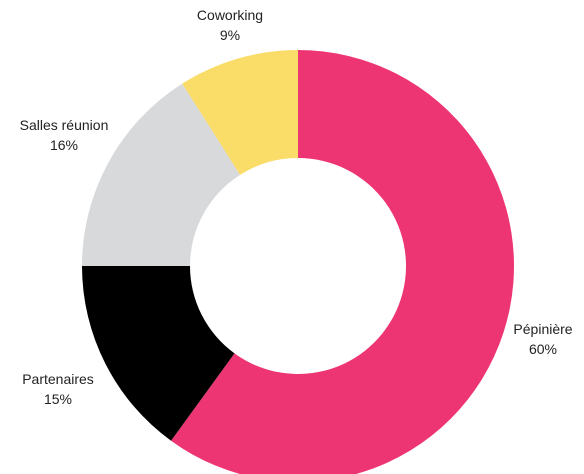 This screenshot has height=474, width=584. Describe the element at coordinates (230, 35) in the screenshot. I see `slice-value-coworking: 9%` at that location.